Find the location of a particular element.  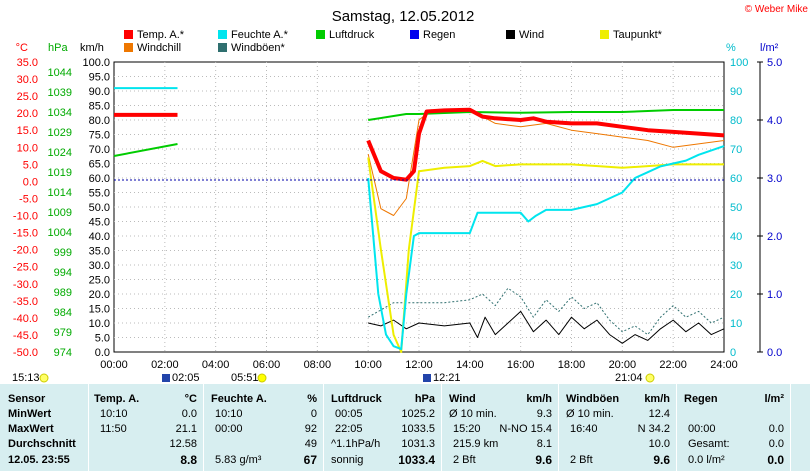

legend-label: Wind is located at coordinates (531, 35).